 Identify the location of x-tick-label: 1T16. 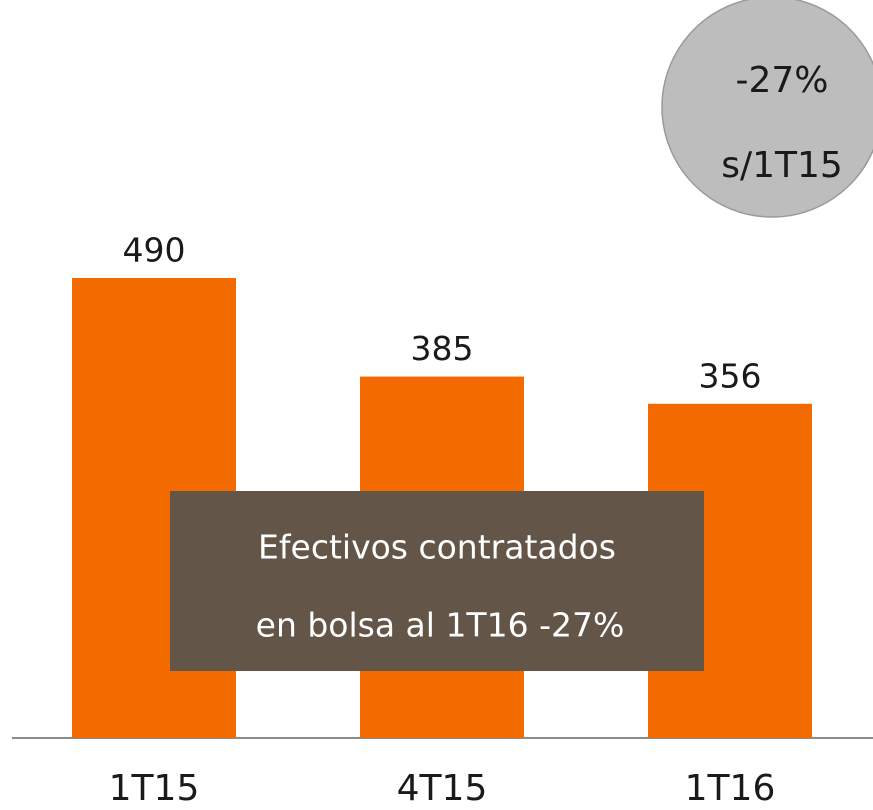
(730, 788).